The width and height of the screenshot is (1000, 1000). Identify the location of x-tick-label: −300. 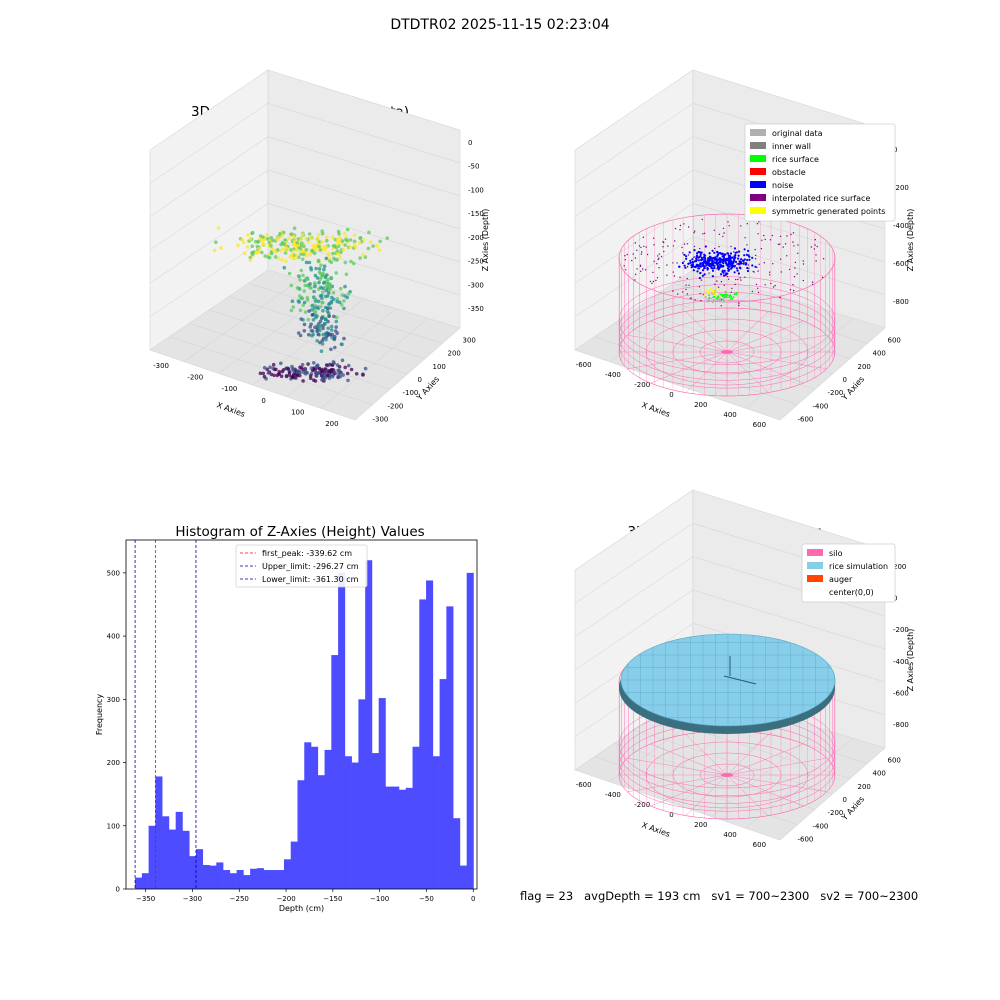
(192, 899).